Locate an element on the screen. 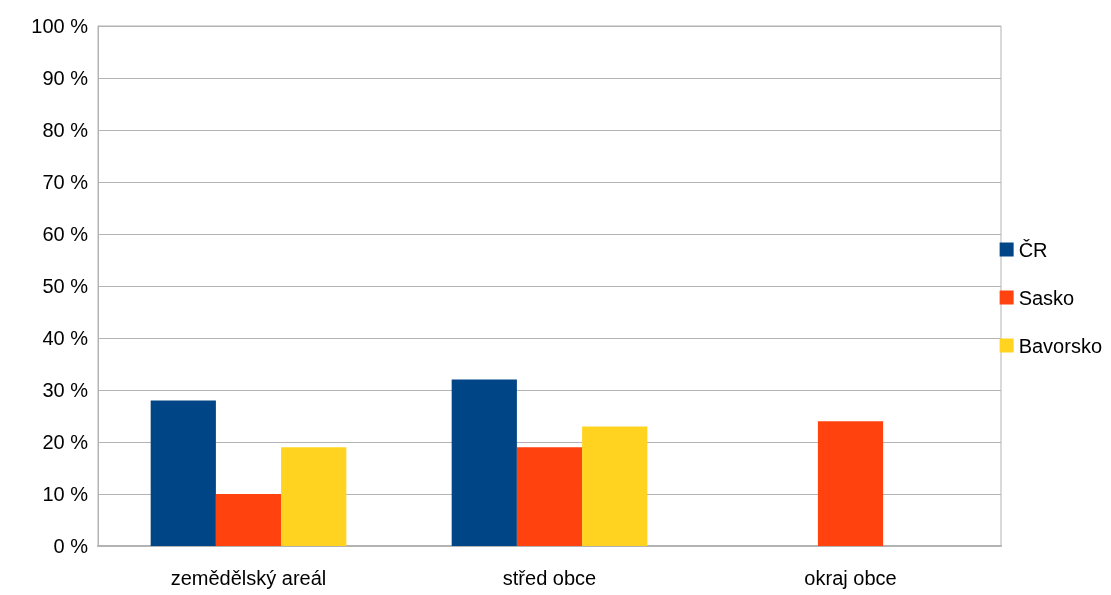  y-tick-label: 60 % is located at coordinates (65, 234).